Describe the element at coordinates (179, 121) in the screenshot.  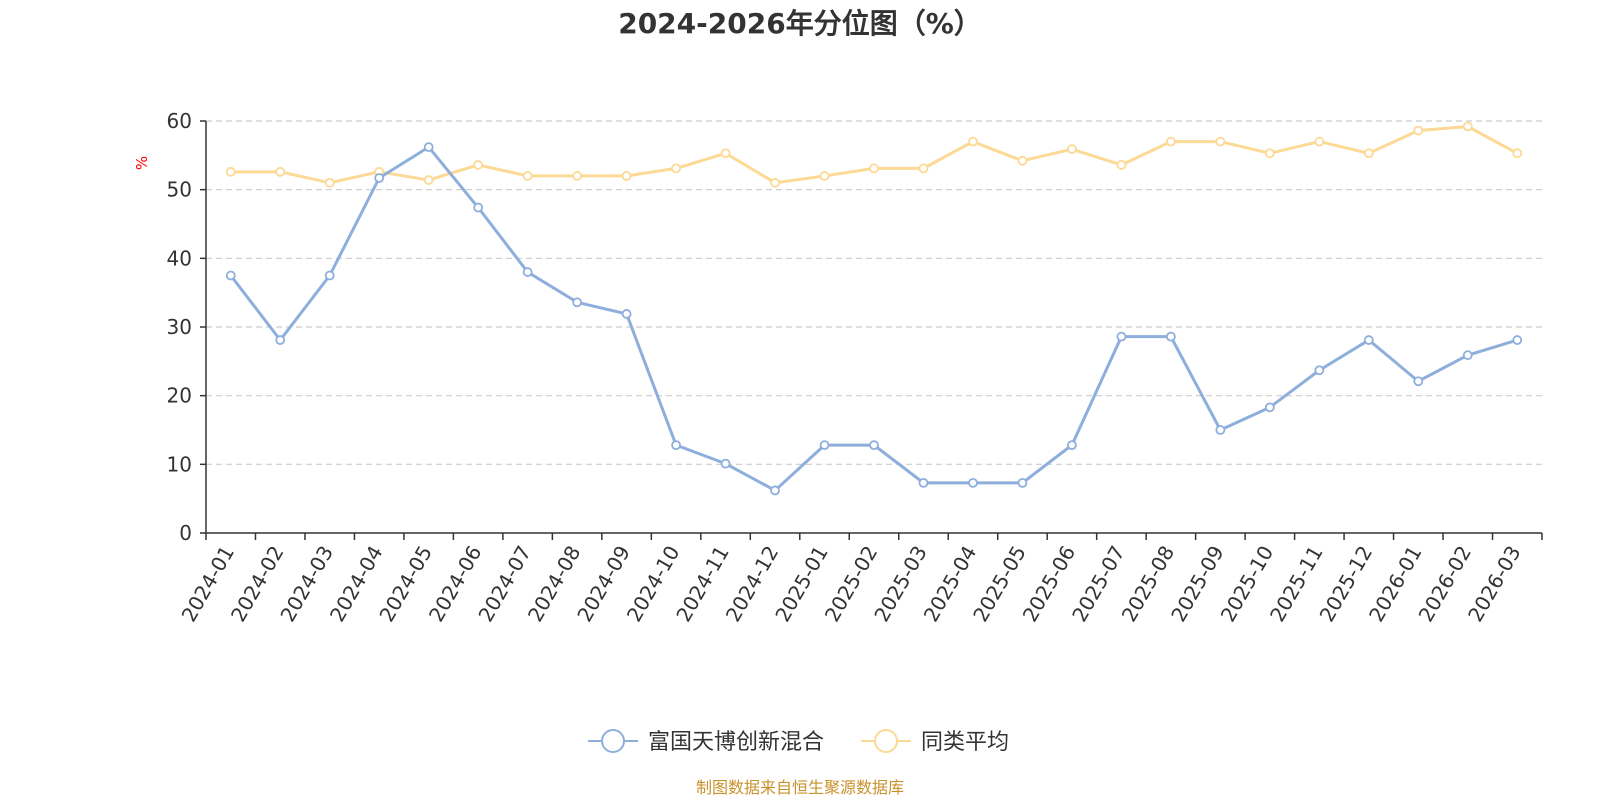
I see `y-tick-label: 60` at that location.